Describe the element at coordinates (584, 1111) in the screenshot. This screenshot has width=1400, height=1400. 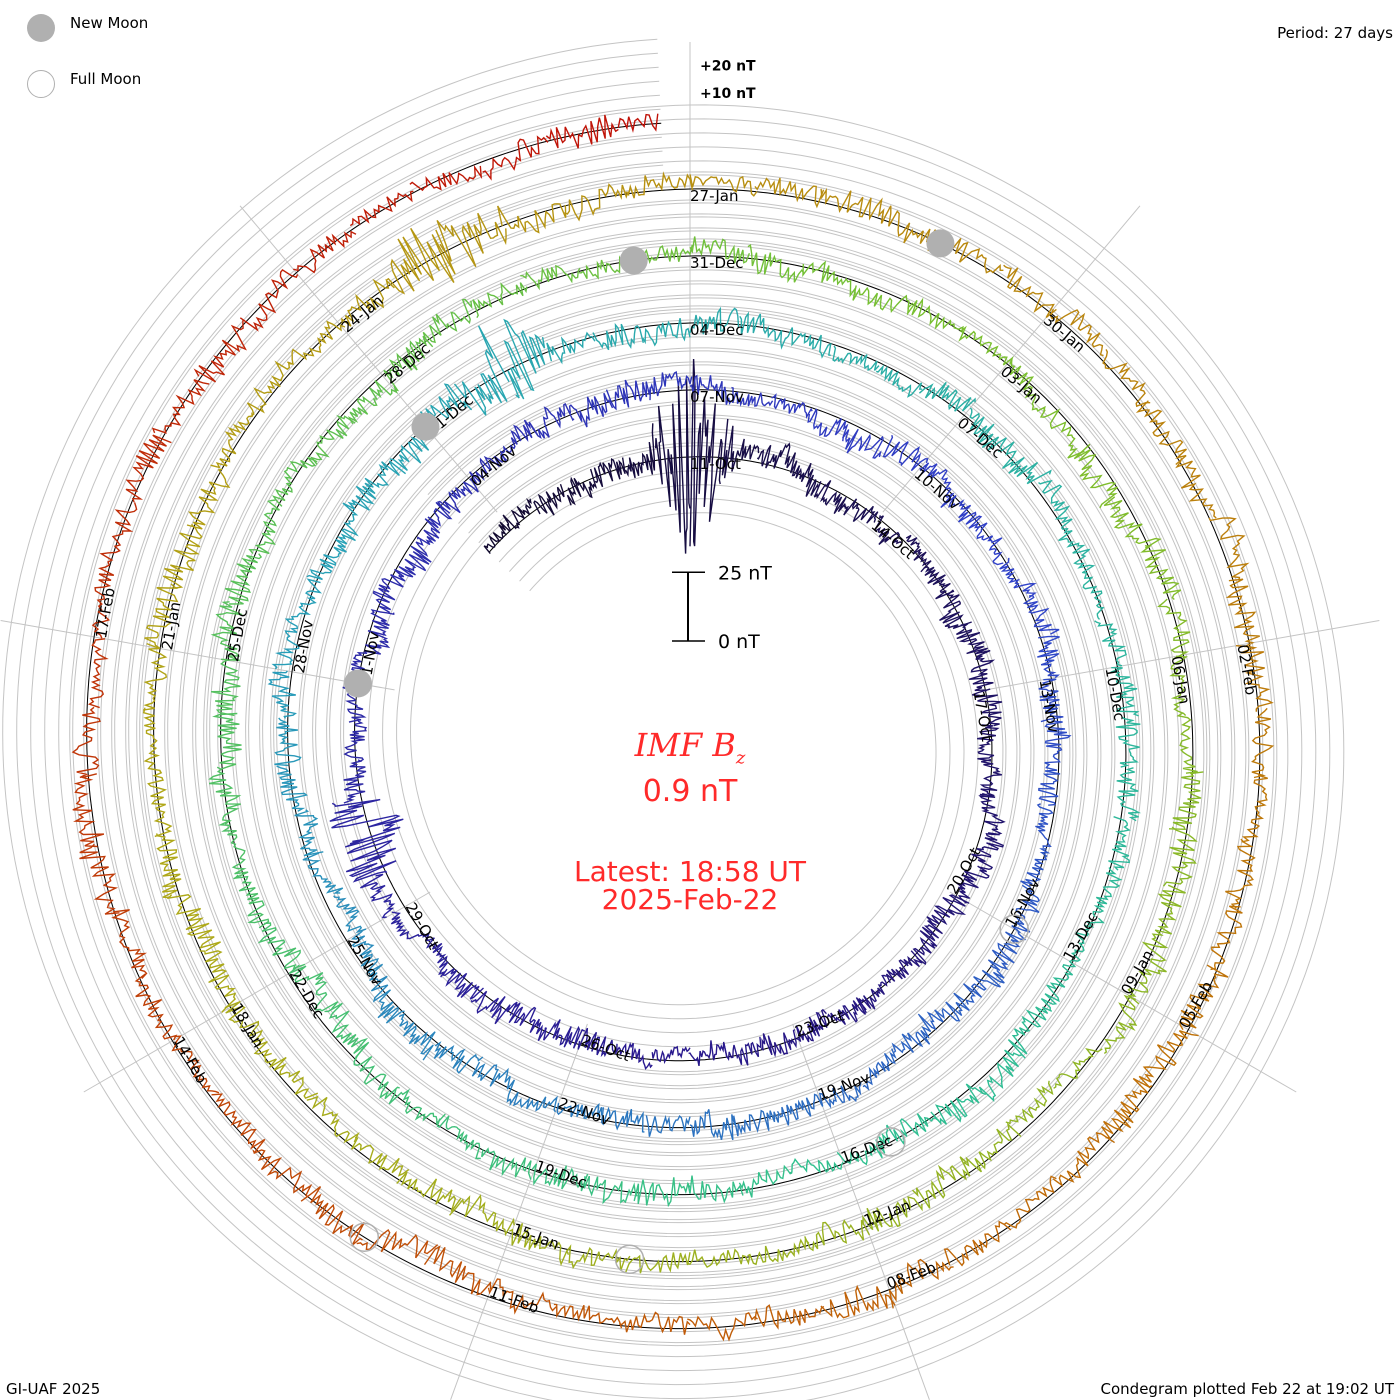
I see `date-label: 22-Nov` at that location.